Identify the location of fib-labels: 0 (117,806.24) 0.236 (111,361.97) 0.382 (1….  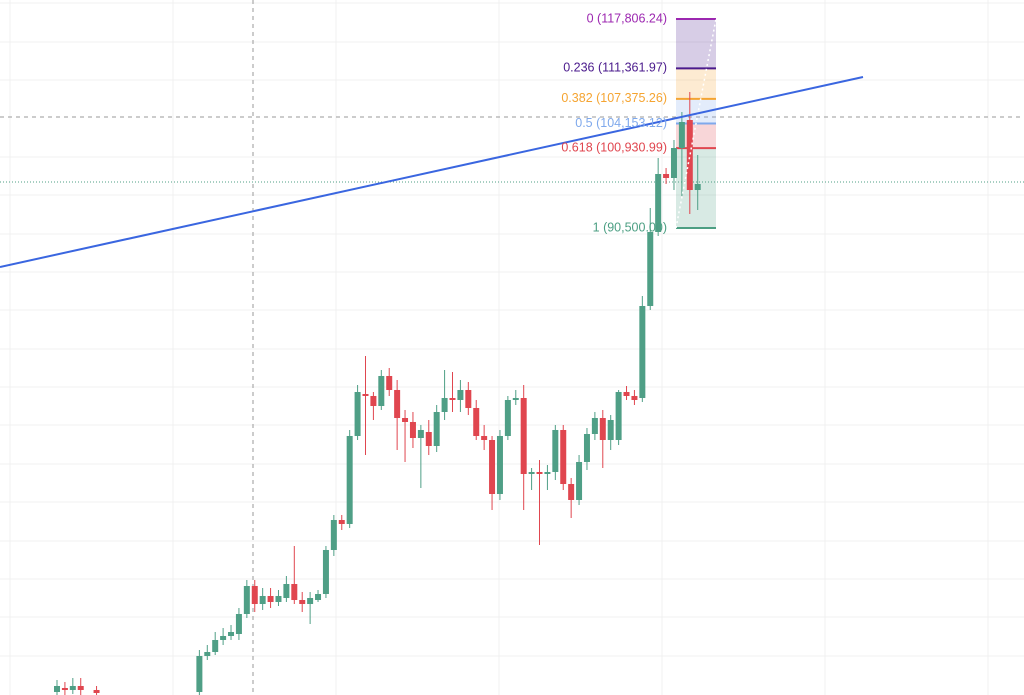
(614, 122).